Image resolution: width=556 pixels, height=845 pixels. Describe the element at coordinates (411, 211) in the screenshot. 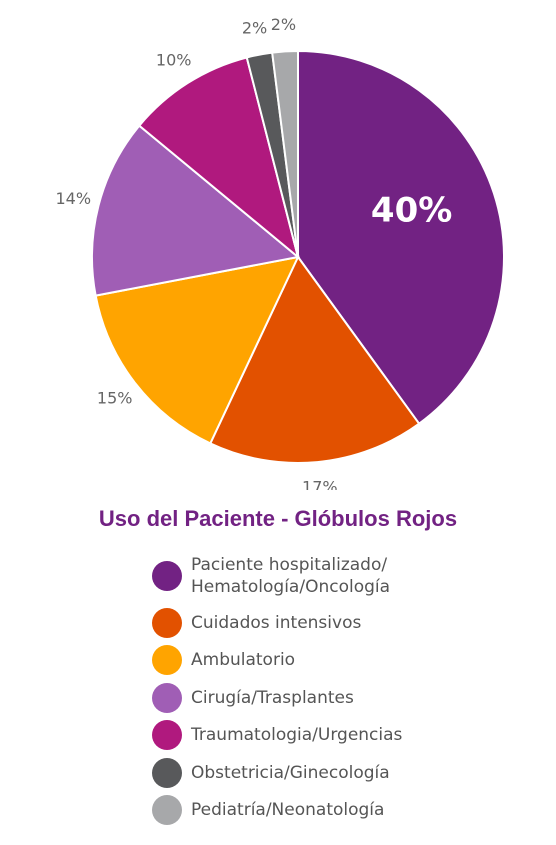

I see `data-label-paciente-hospitalizado: 40%` at that location.